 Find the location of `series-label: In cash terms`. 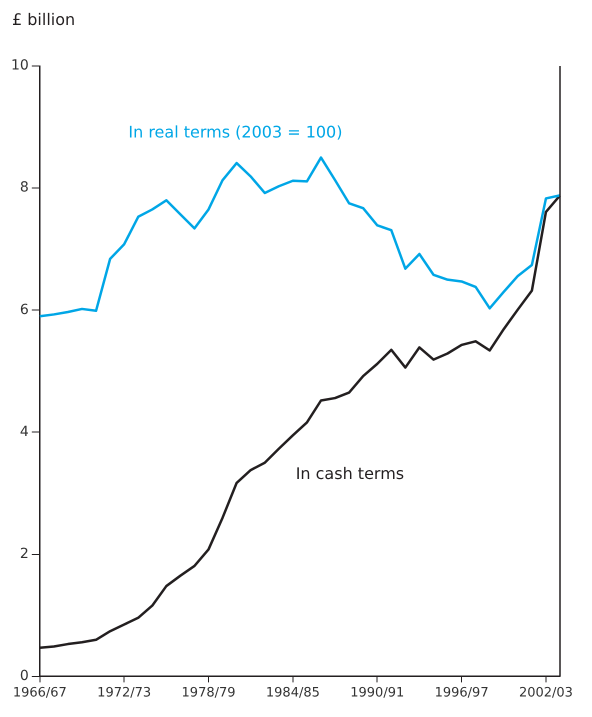

series-label: In cash terms is located at coordinates (350, 474).